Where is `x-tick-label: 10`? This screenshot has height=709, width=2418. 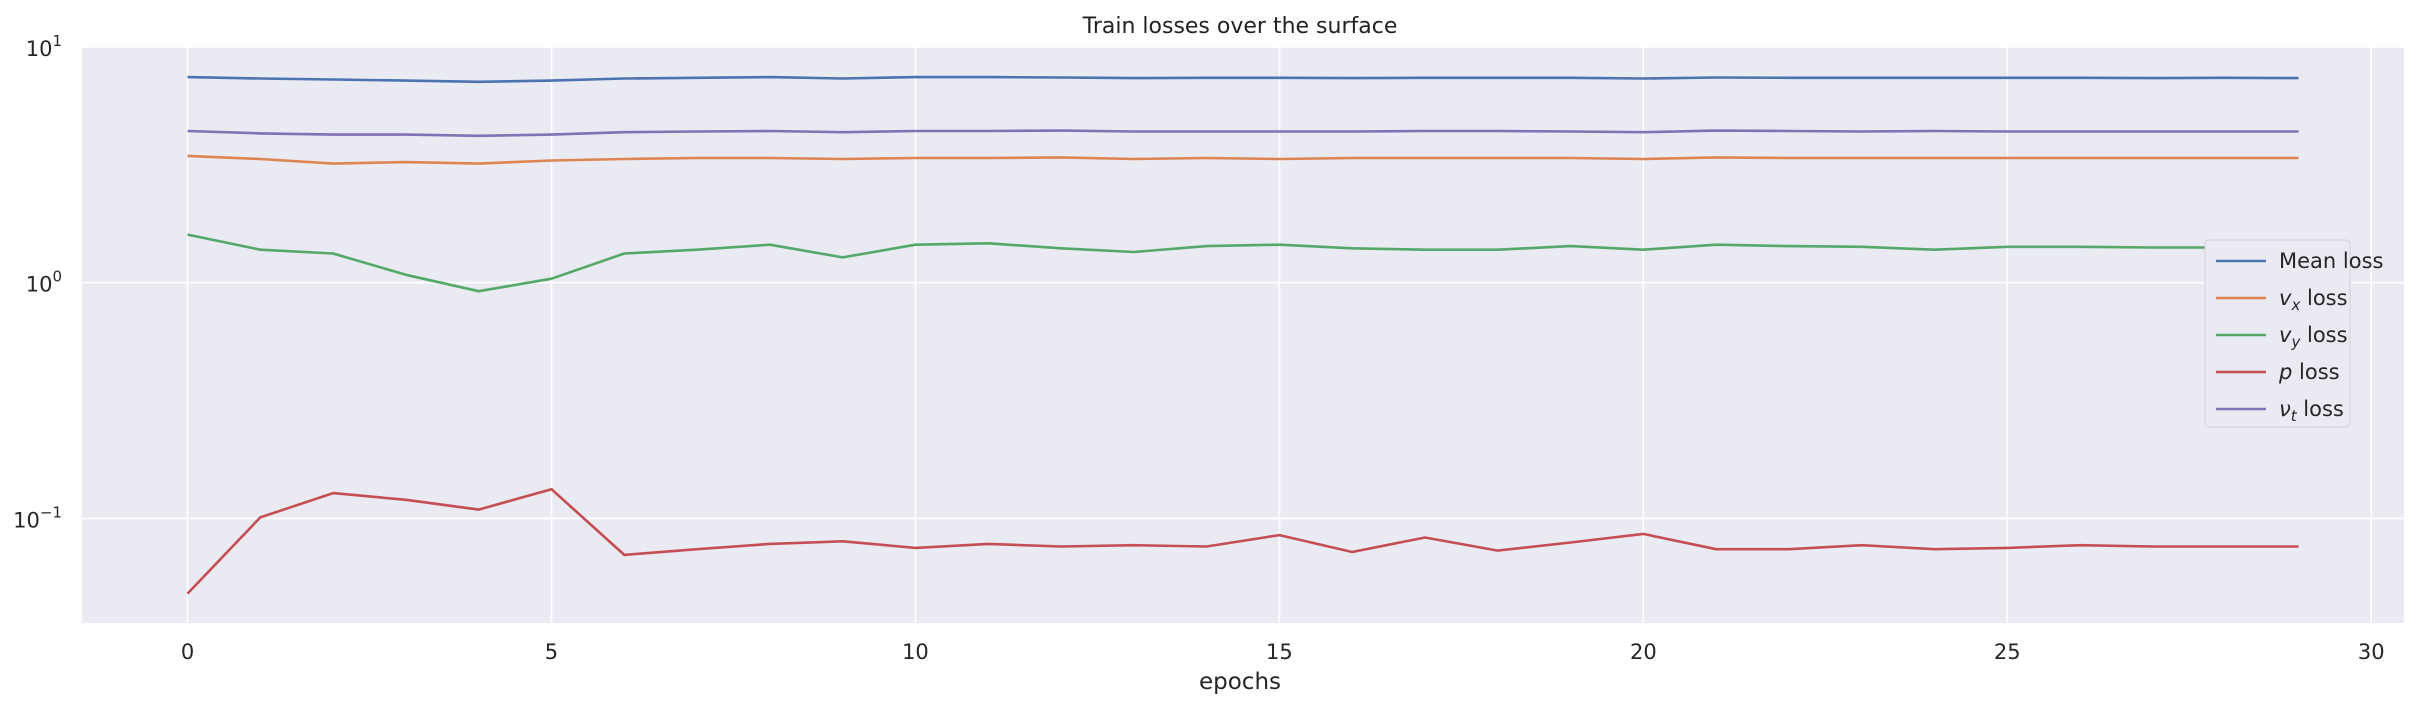 x-tick-label: 10 is located at coordinates (915, 652).